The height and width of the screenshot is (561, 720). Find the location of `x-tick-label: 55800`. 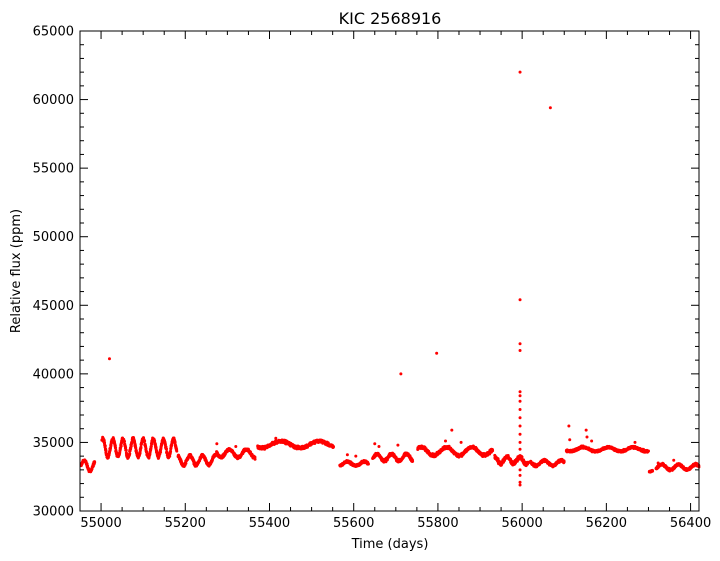

x-tick-label: 55800 is located at coordinates (437, 523).